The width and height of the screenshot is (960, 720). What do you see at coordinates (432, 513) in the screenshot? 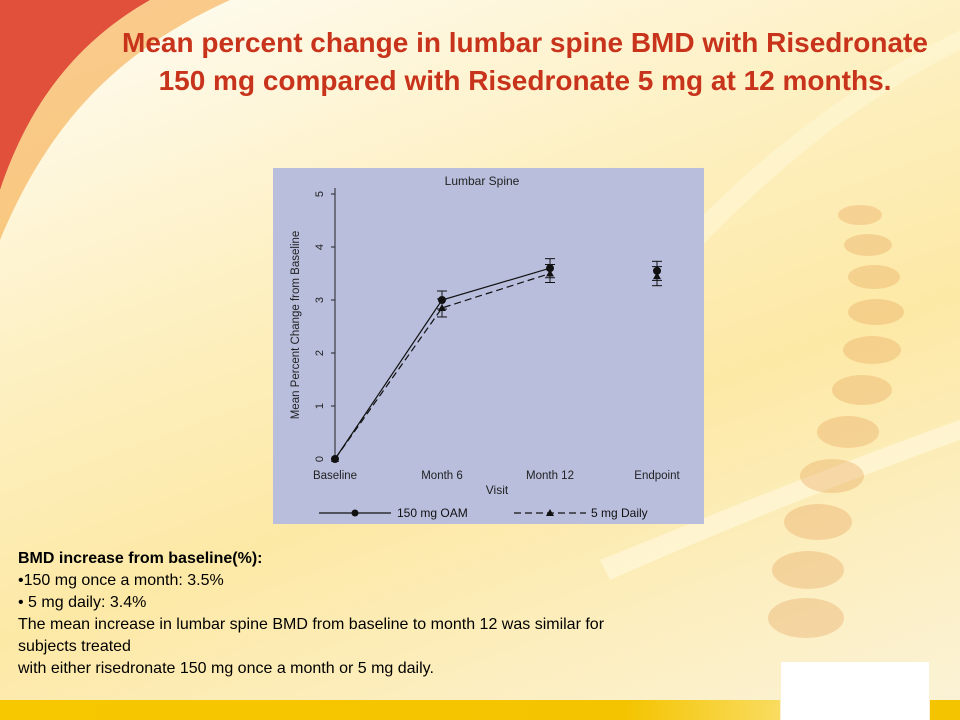
I see `legend-label-150mg: 150 mg OAM` at bounding box center [432, 513].